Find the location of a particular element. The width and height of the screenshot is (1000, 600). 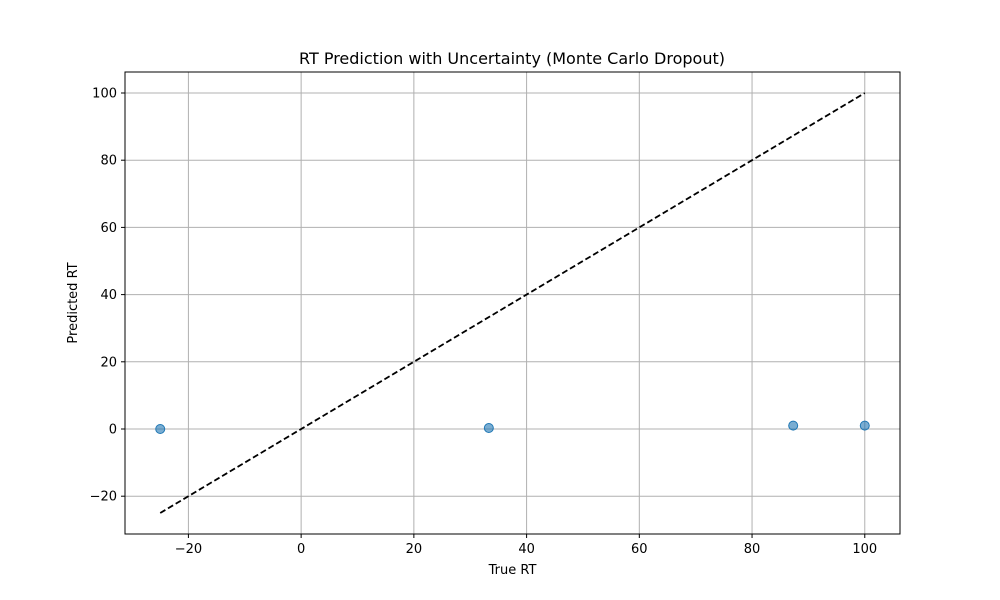

x-axis-ticks: −20 0 20 40 60 80 100 is located at coordinates (526, 545).